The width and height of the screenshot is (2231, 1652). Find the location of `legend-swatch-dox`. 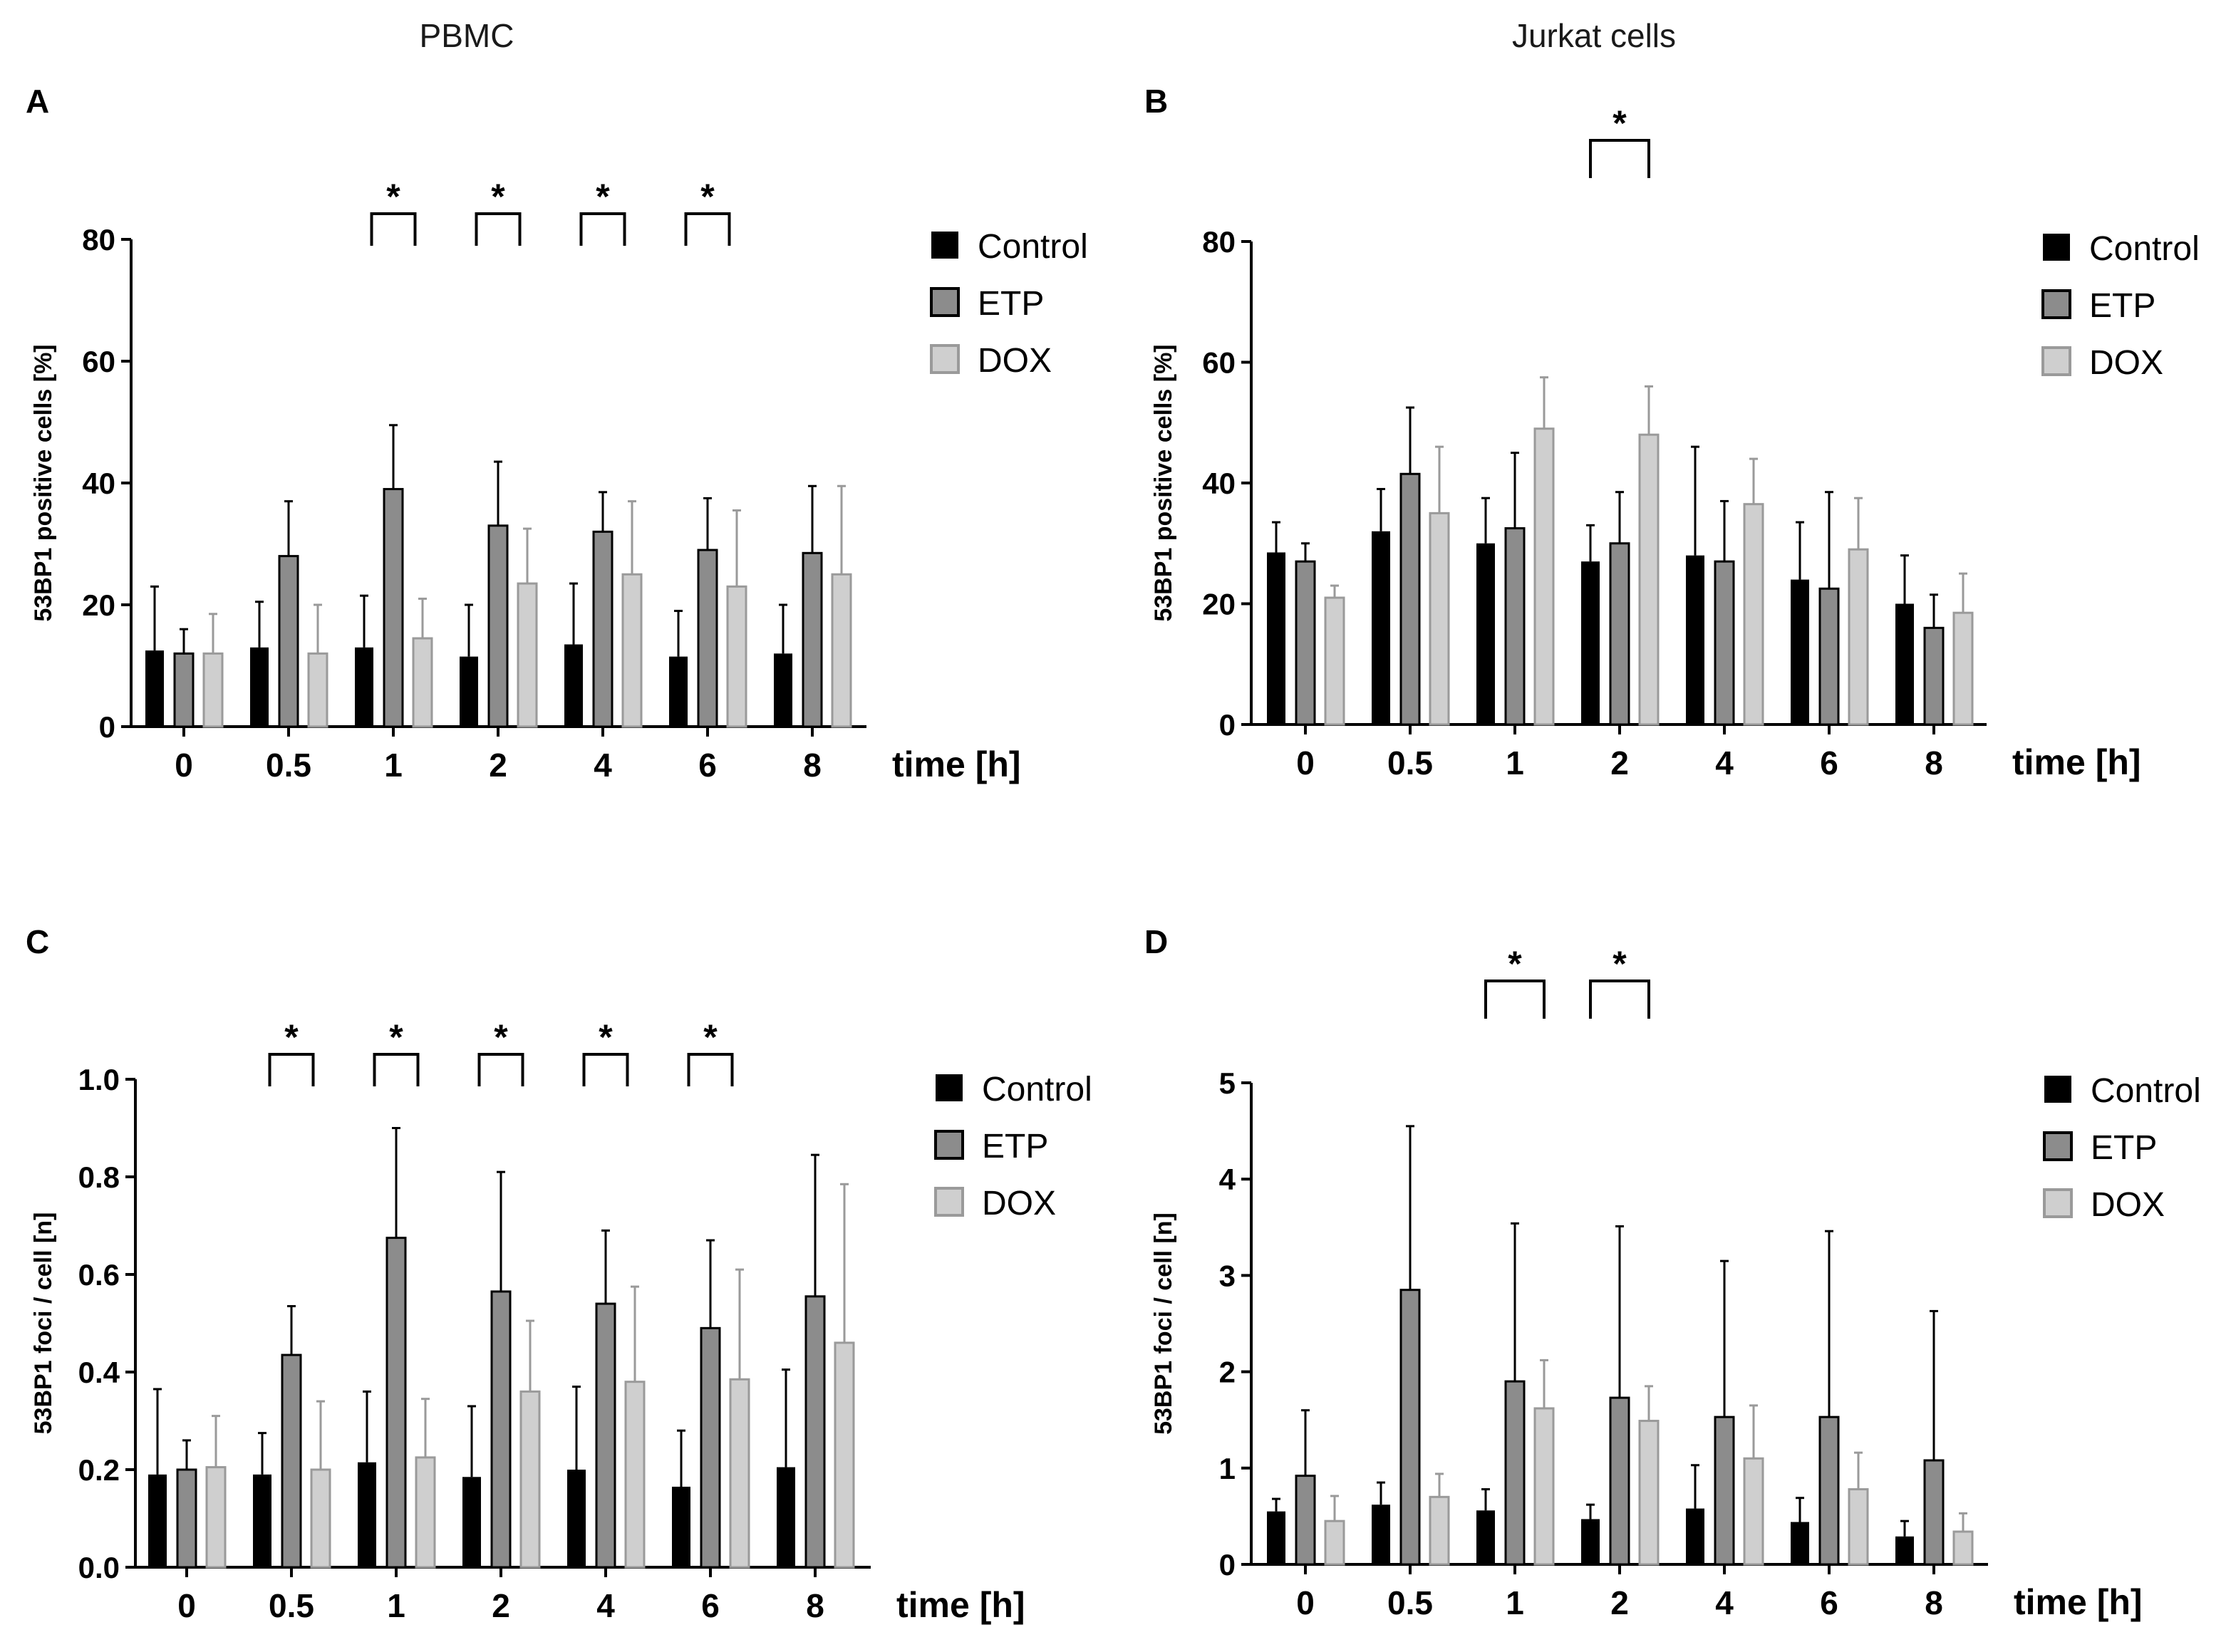

legend-swatch-dox is located at coordinates (2058, 1203).